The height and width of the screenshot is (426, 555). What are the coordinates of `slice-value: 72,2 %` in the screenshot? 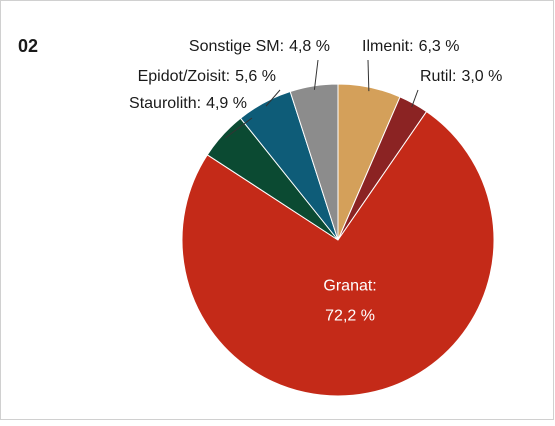 It's located at (350, 315).